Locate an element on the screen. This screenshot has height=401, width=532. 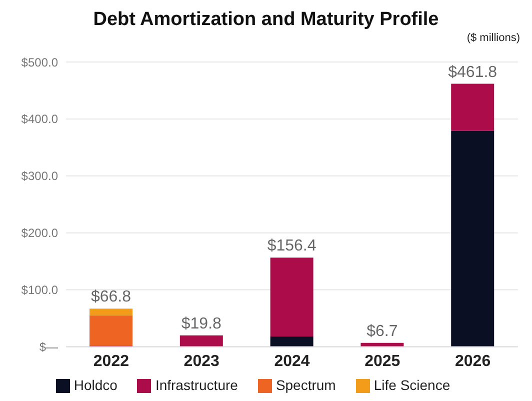
y-tick-label: $100.0 is located at coordinates (39, 290).